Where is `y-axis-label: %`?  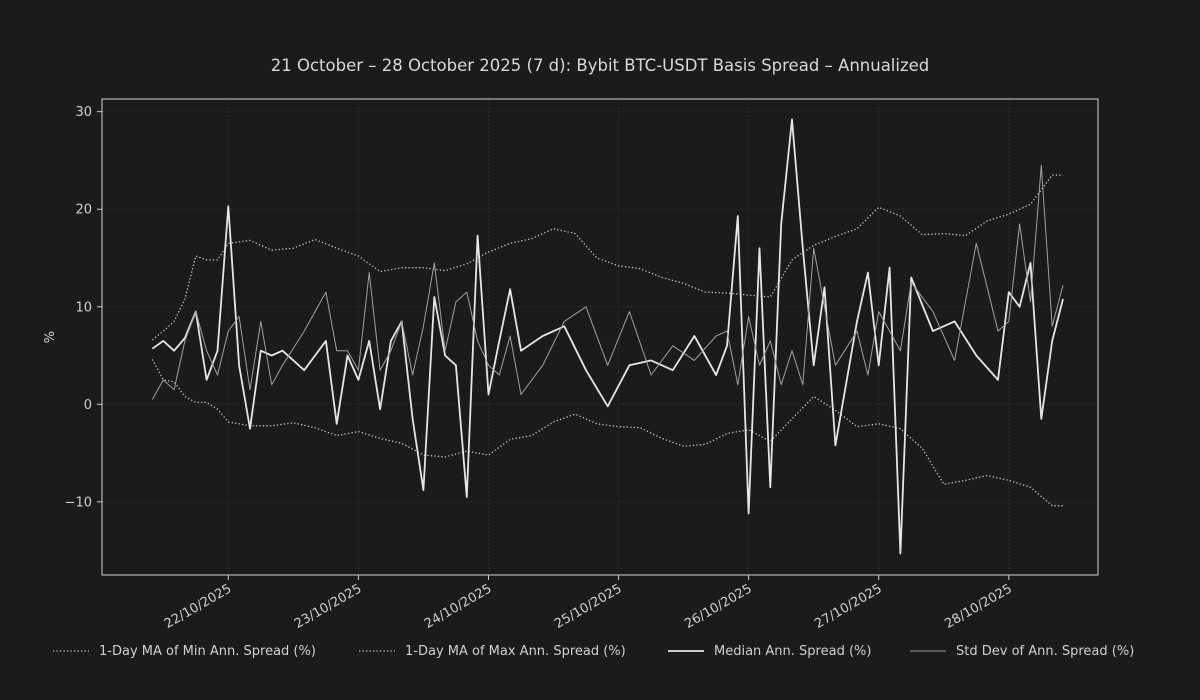 y-axis-label: % is located at coordinates (50, 337).